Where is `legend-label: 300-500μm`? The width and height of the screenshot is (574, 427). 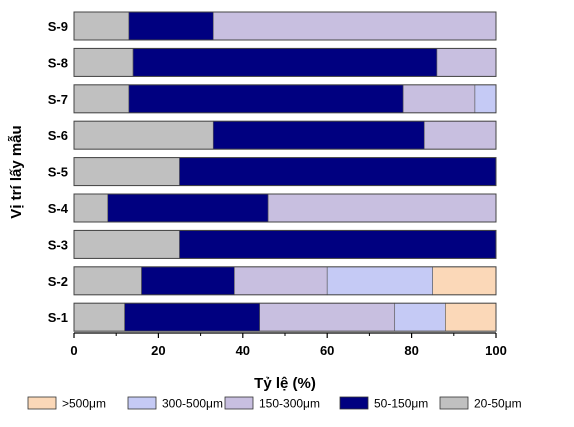
legend-label: 300-500μm is located at coordinates (192, 404).